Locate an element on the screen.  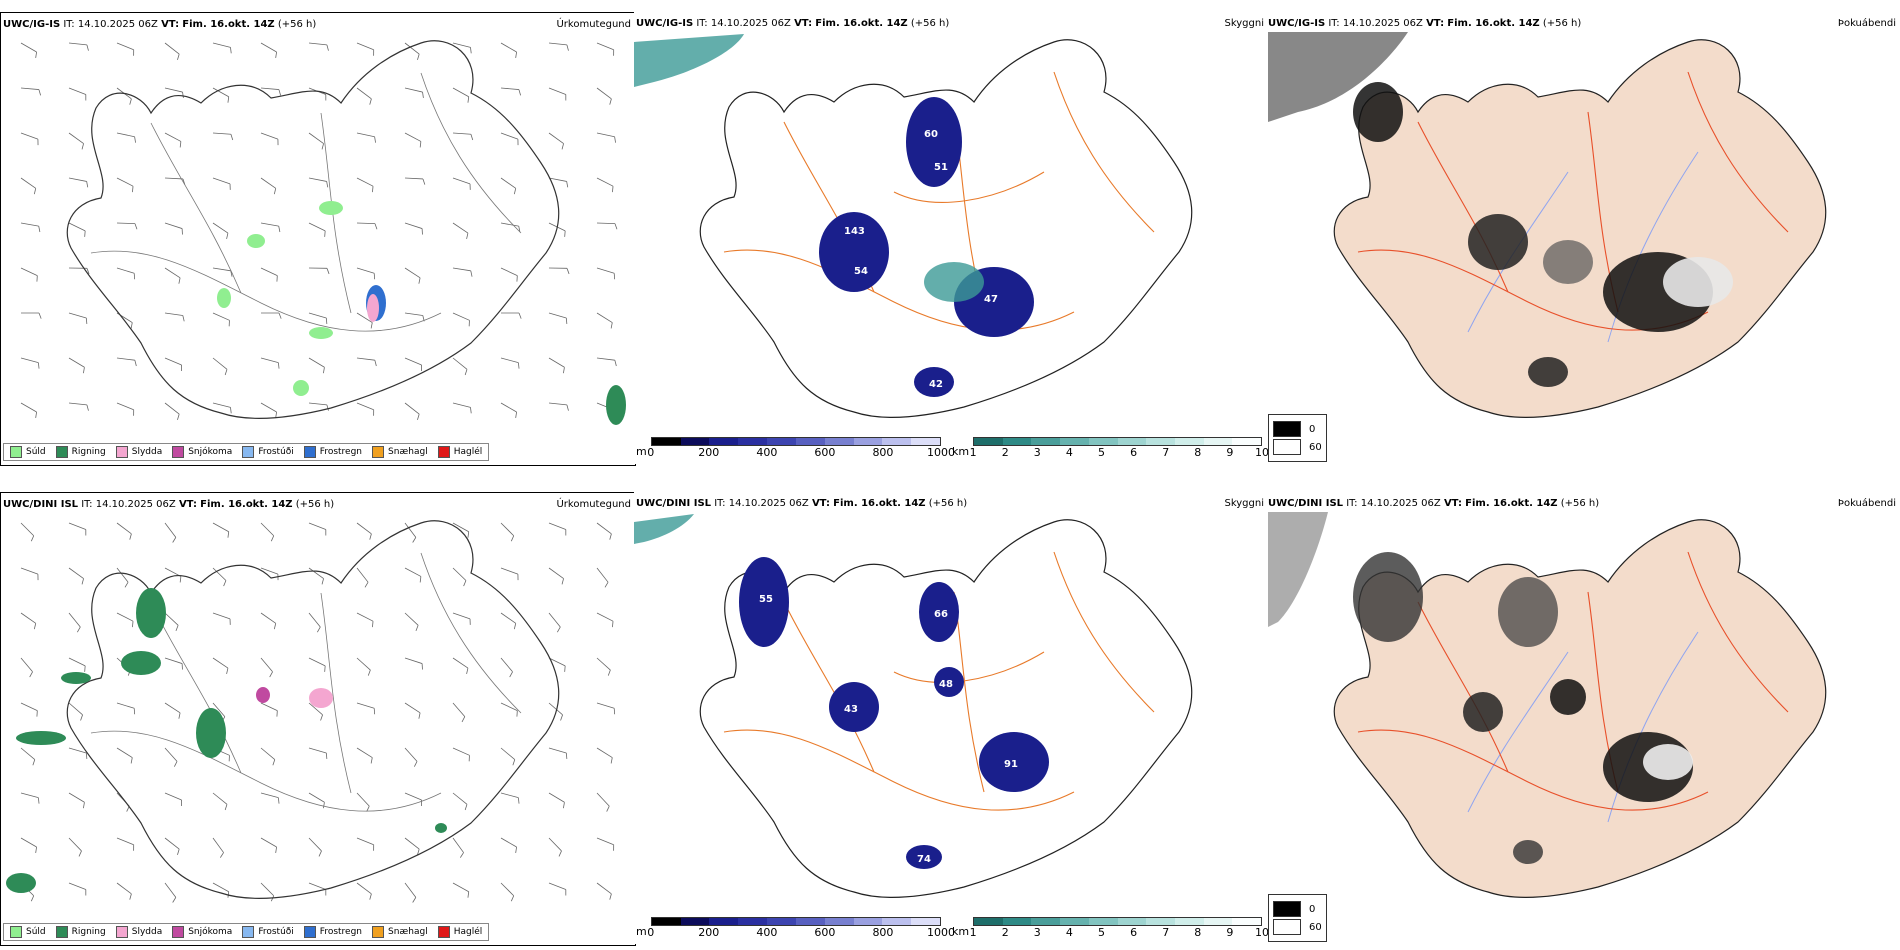
fog-legend-label: 0 is located at coordinates (1312, 909).